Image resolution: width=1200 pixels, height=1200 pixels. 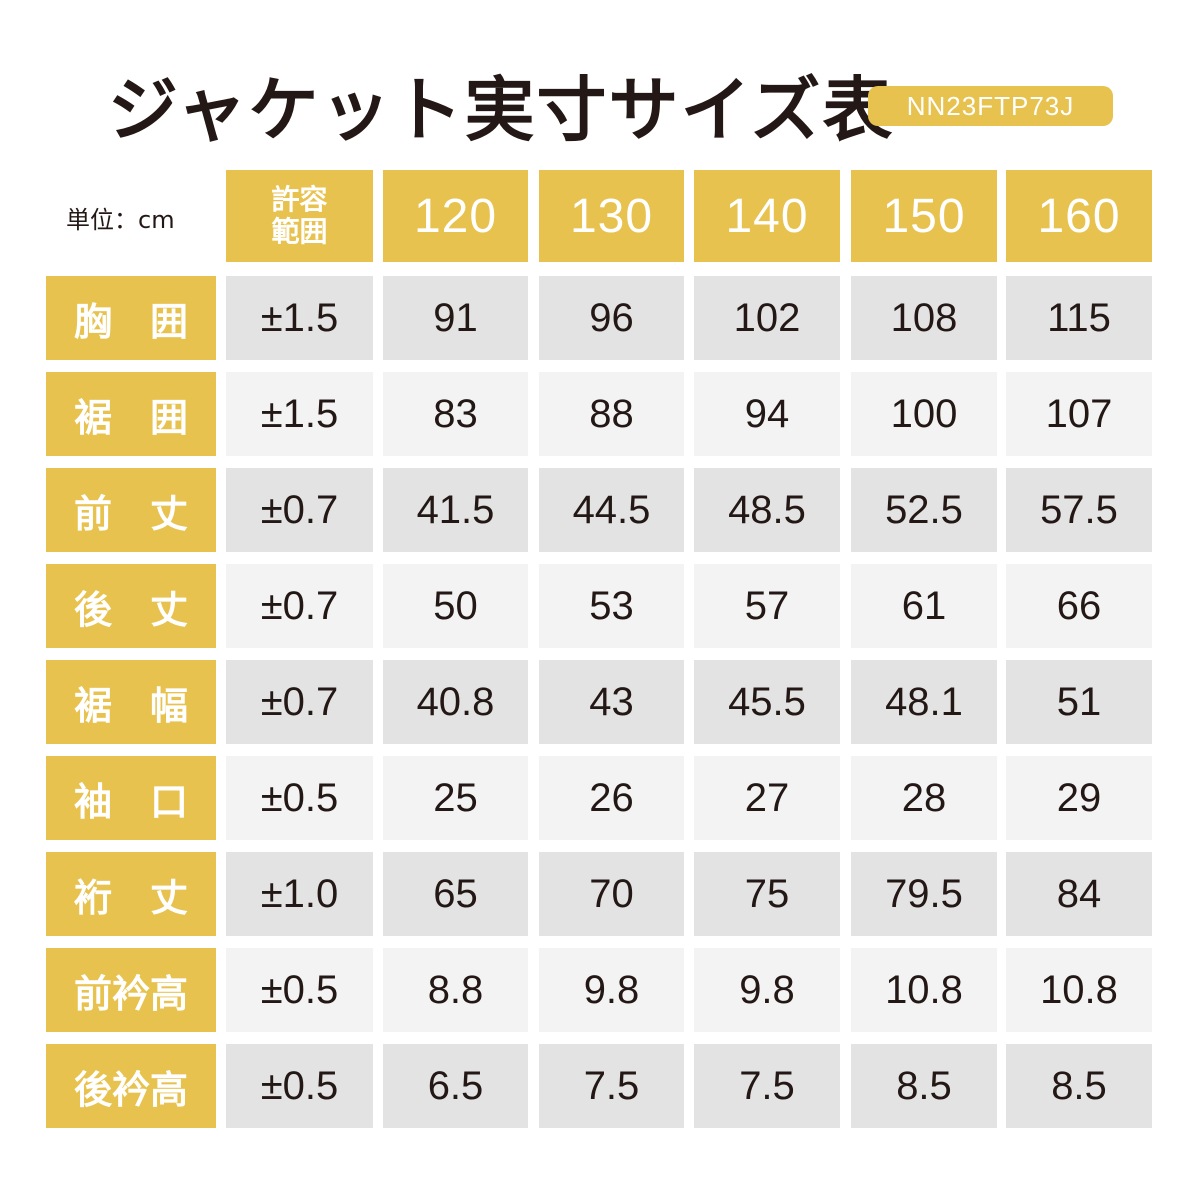 I want to click on header-size-cell: 140, so click(x=767, y=216).